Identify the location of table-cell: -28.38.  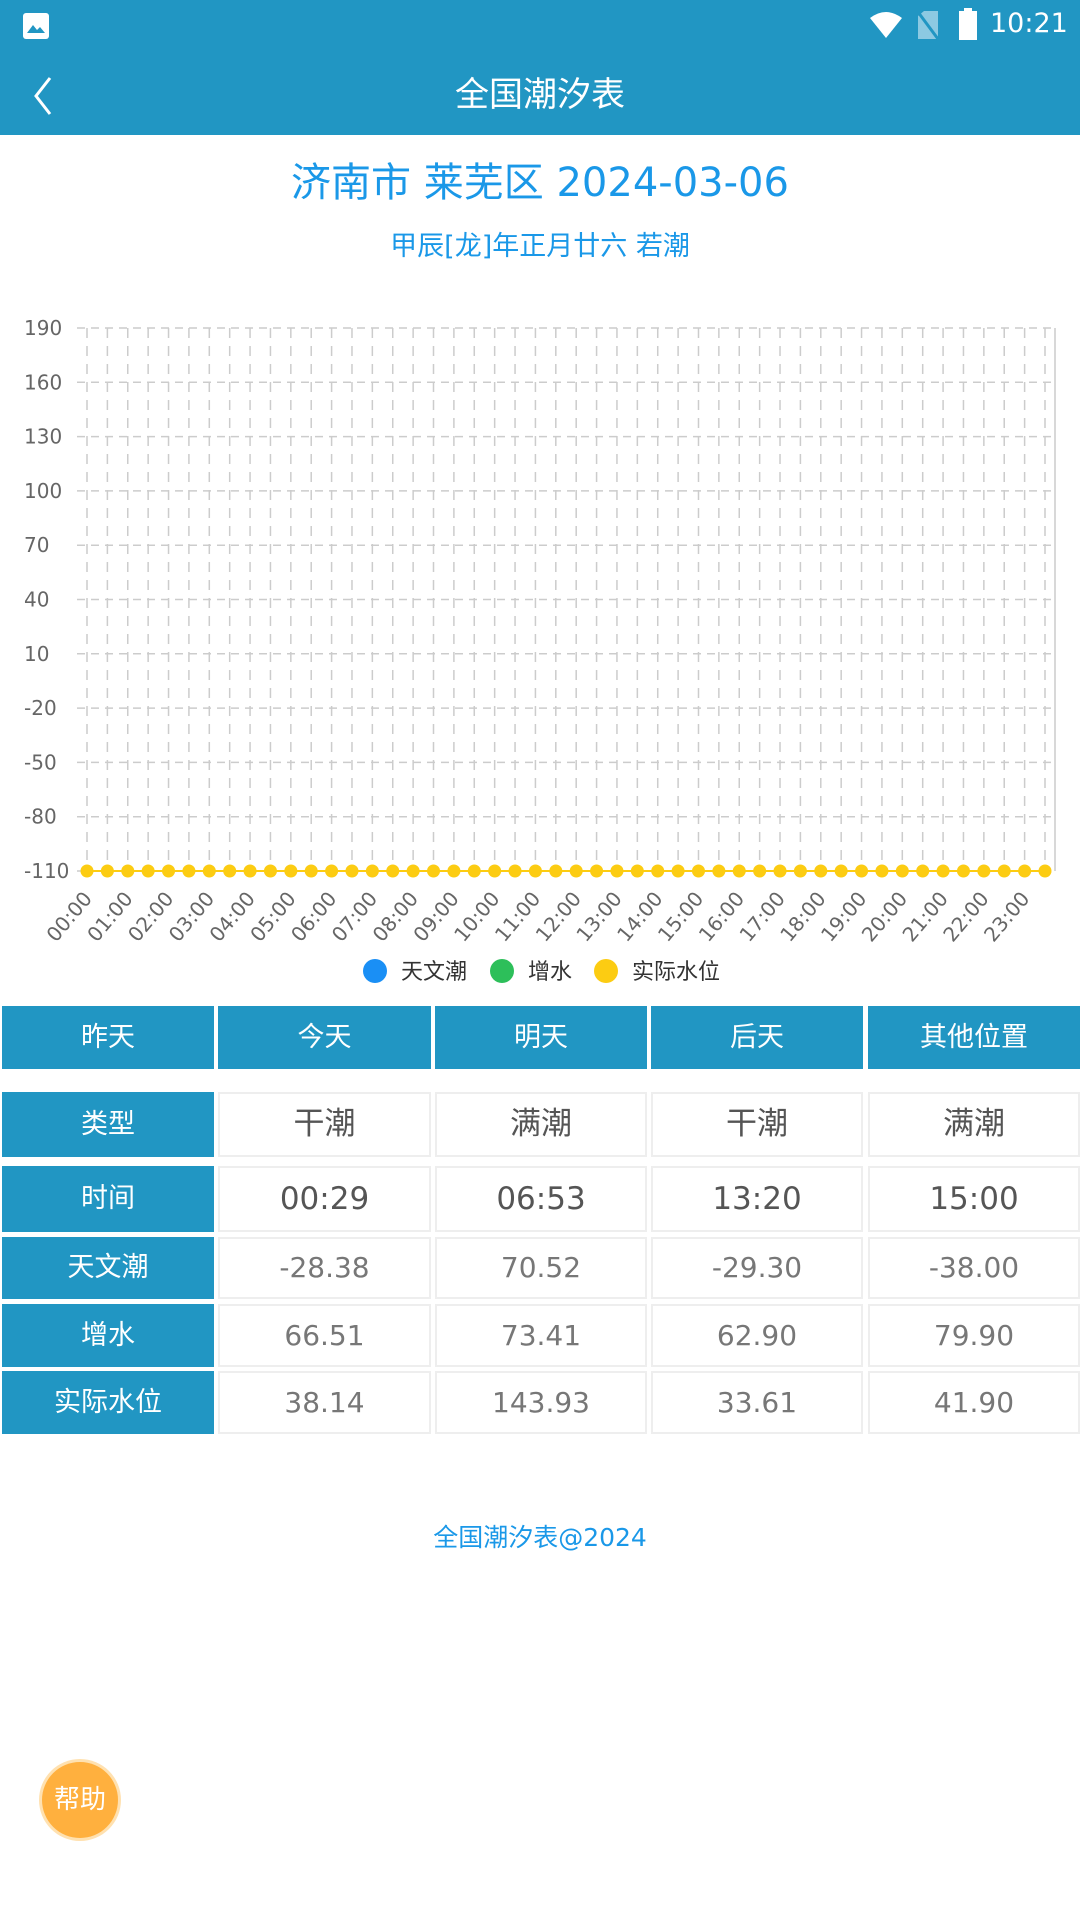
(324, 1268).